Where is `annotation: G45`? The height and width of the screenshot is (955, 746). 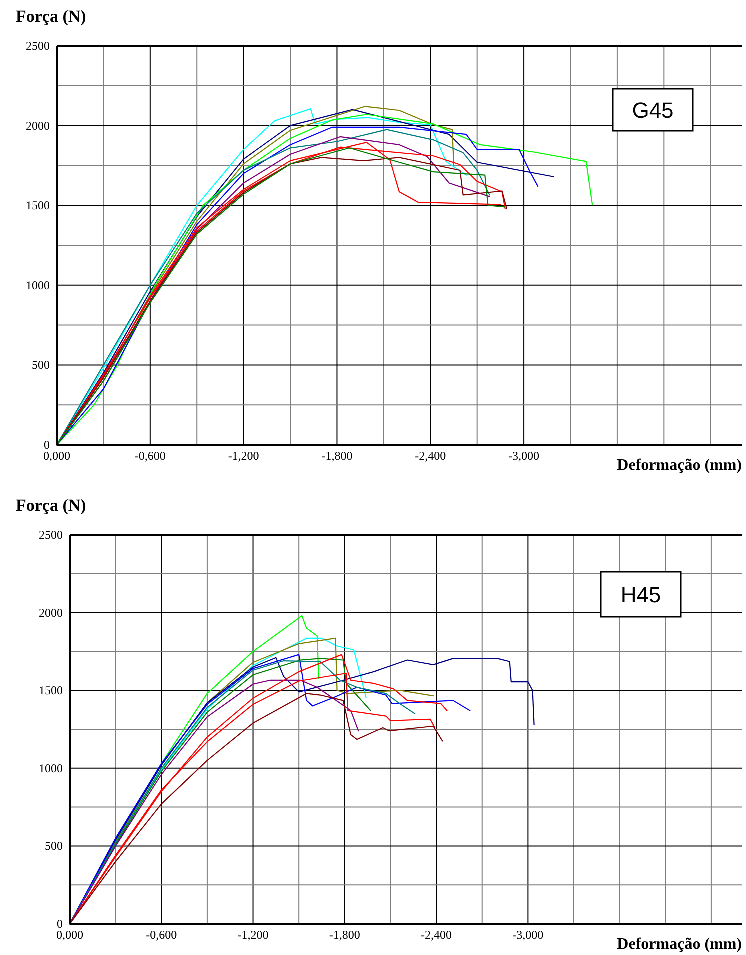
annotation: G45 is located at coordinates (653, 110).